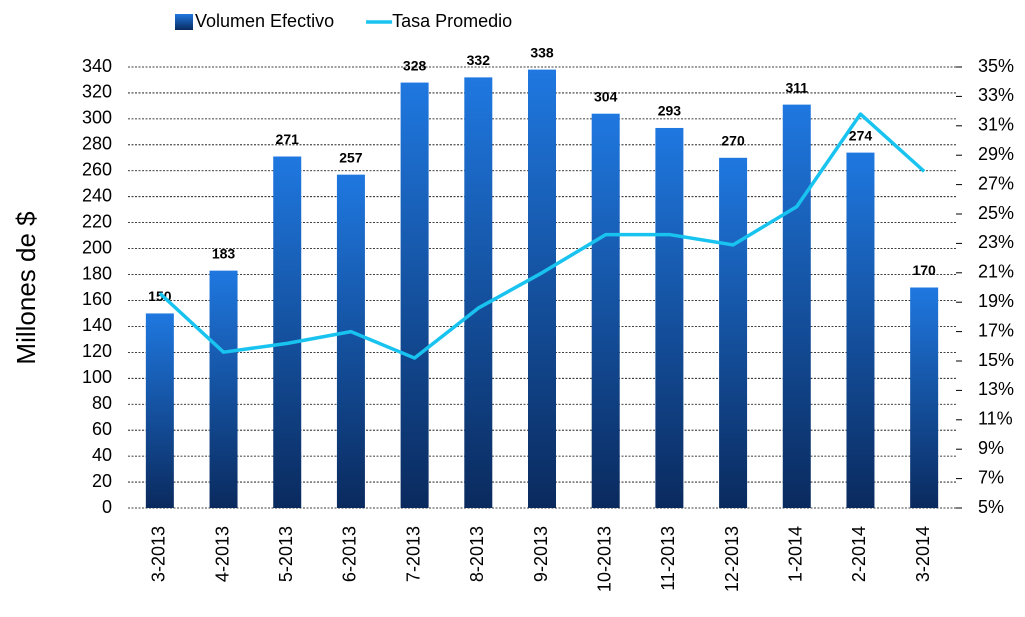 Image resolution: width=1025 pixels, height=617 pixels. I want to click on y-tick-label: 180, so click(97, 273).